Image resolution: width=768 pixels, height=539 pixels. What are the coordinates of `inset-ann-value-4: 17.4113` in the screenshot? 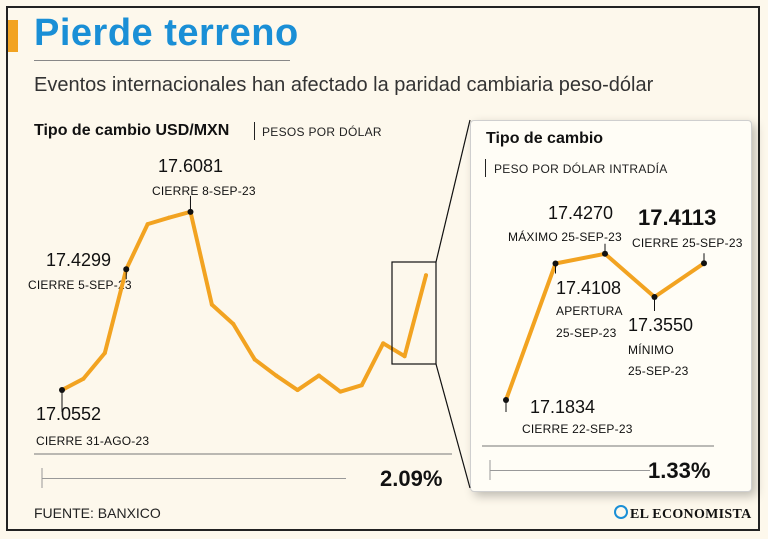 It's located at (677, 217).